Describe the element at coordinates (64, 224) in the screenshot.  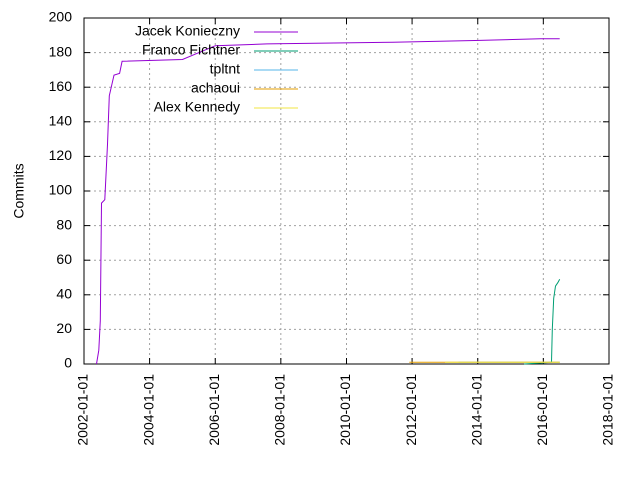
I see `y-tick-label: 80` at that location.